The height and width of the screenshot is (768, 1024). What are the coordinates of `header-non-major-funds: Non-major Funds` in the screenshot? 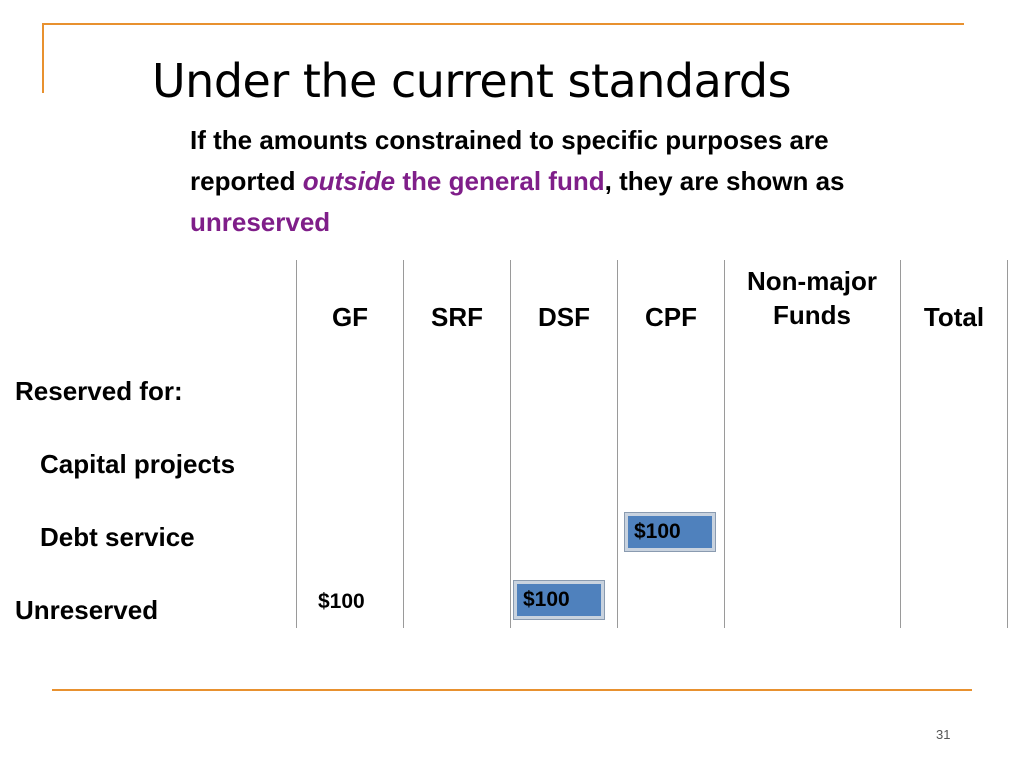 It's located at (812, 298).